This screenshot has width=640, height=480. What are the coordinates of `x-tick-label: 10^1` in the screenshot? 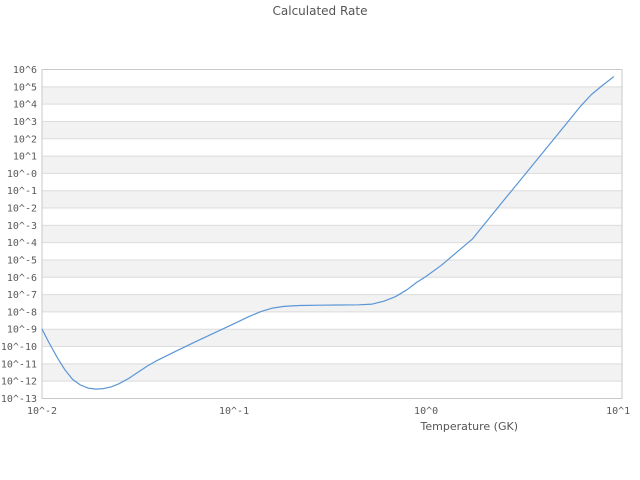 It's located at (618, 411).